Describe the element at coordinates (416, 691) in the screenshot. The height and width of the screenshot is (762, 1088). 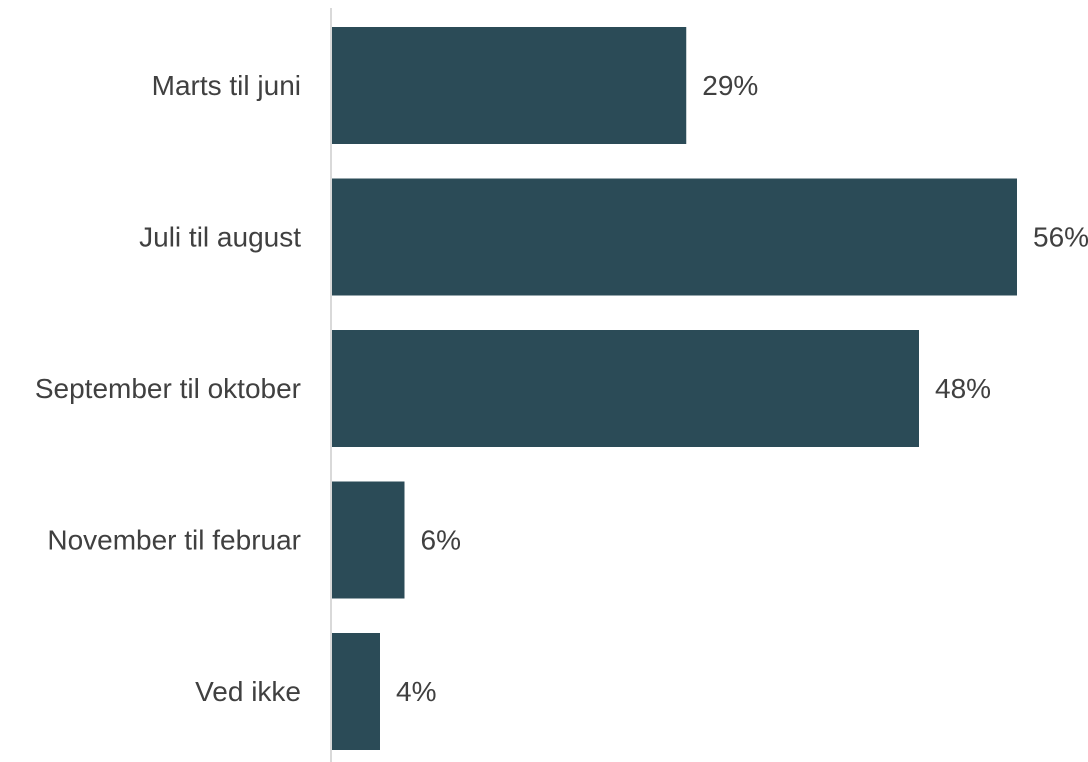
I see `value-label-4: 4%` at that location.